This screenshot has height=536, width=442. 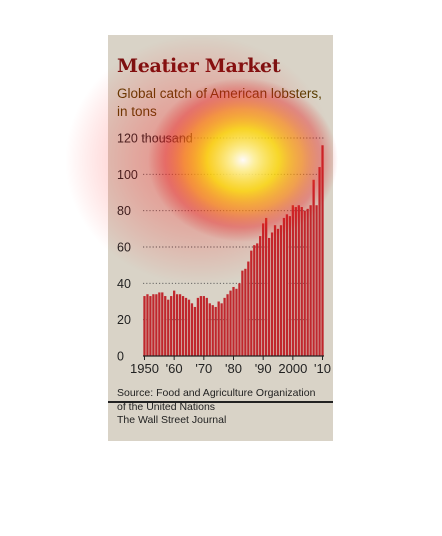 I want to click on bar-2004, so click(x=304, y=283).